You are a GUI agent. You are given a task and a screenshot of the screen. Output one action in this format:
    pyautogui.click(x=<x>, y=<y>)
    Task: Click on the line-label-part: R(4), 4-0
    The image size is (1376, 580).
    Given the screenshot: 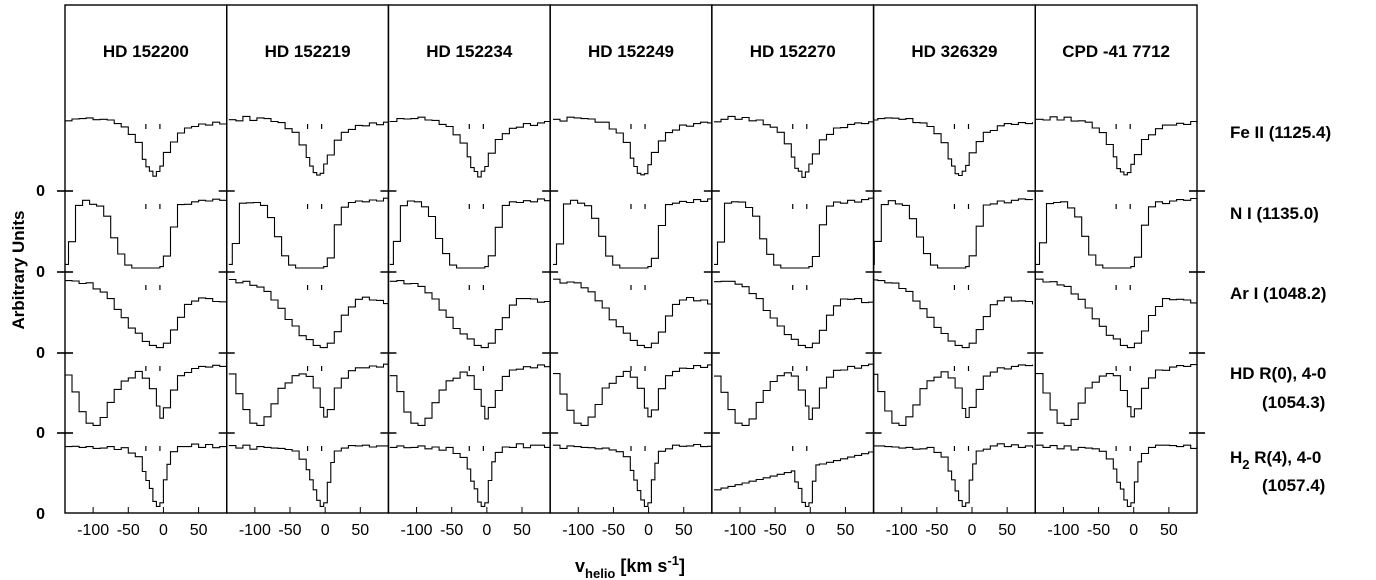 What is the action you would take?
    pyautogui.click(x=1286, y=457)
    